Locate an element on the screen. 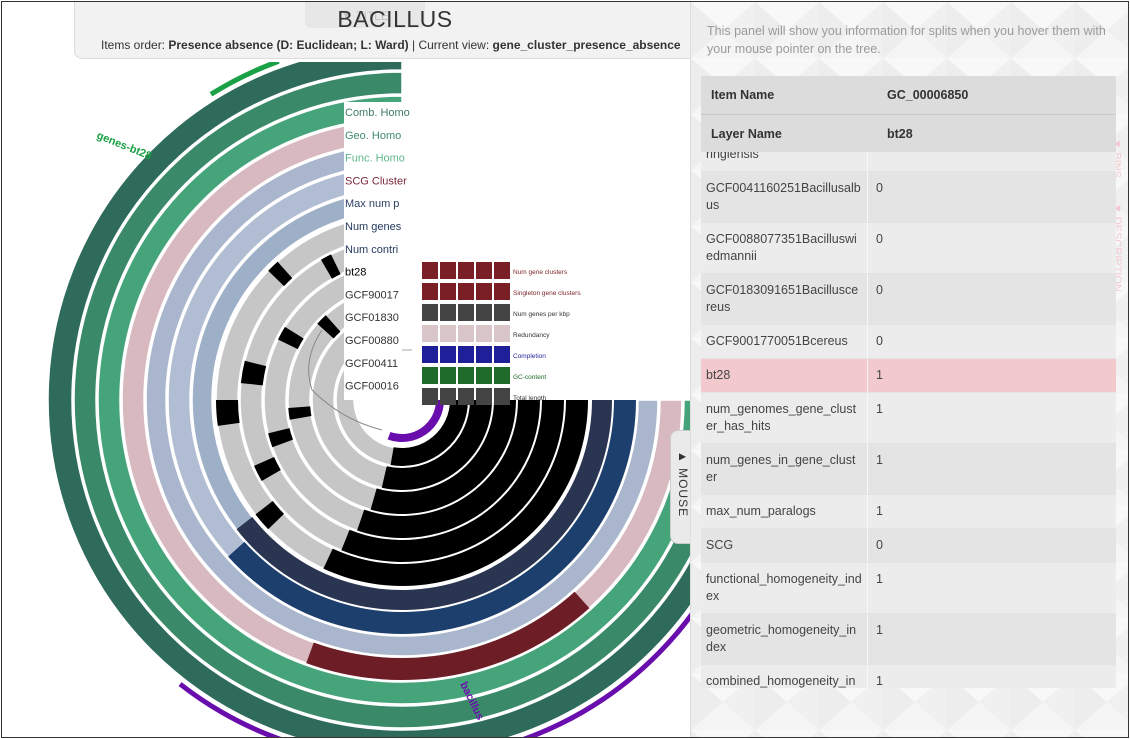  bin-genes-bt28-arc is located at coordinates (244, 77).